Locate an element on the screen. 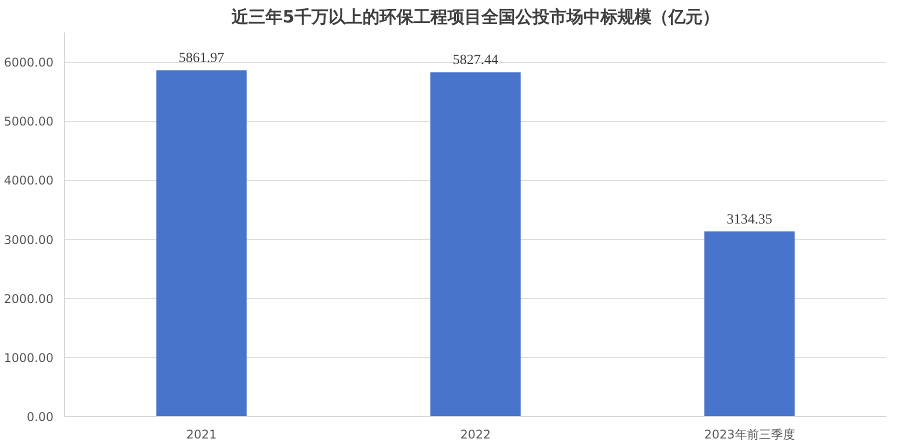 This screenshot has height=448, width=910. x-tick-label: 2022 is located at coordinates (475, 435).